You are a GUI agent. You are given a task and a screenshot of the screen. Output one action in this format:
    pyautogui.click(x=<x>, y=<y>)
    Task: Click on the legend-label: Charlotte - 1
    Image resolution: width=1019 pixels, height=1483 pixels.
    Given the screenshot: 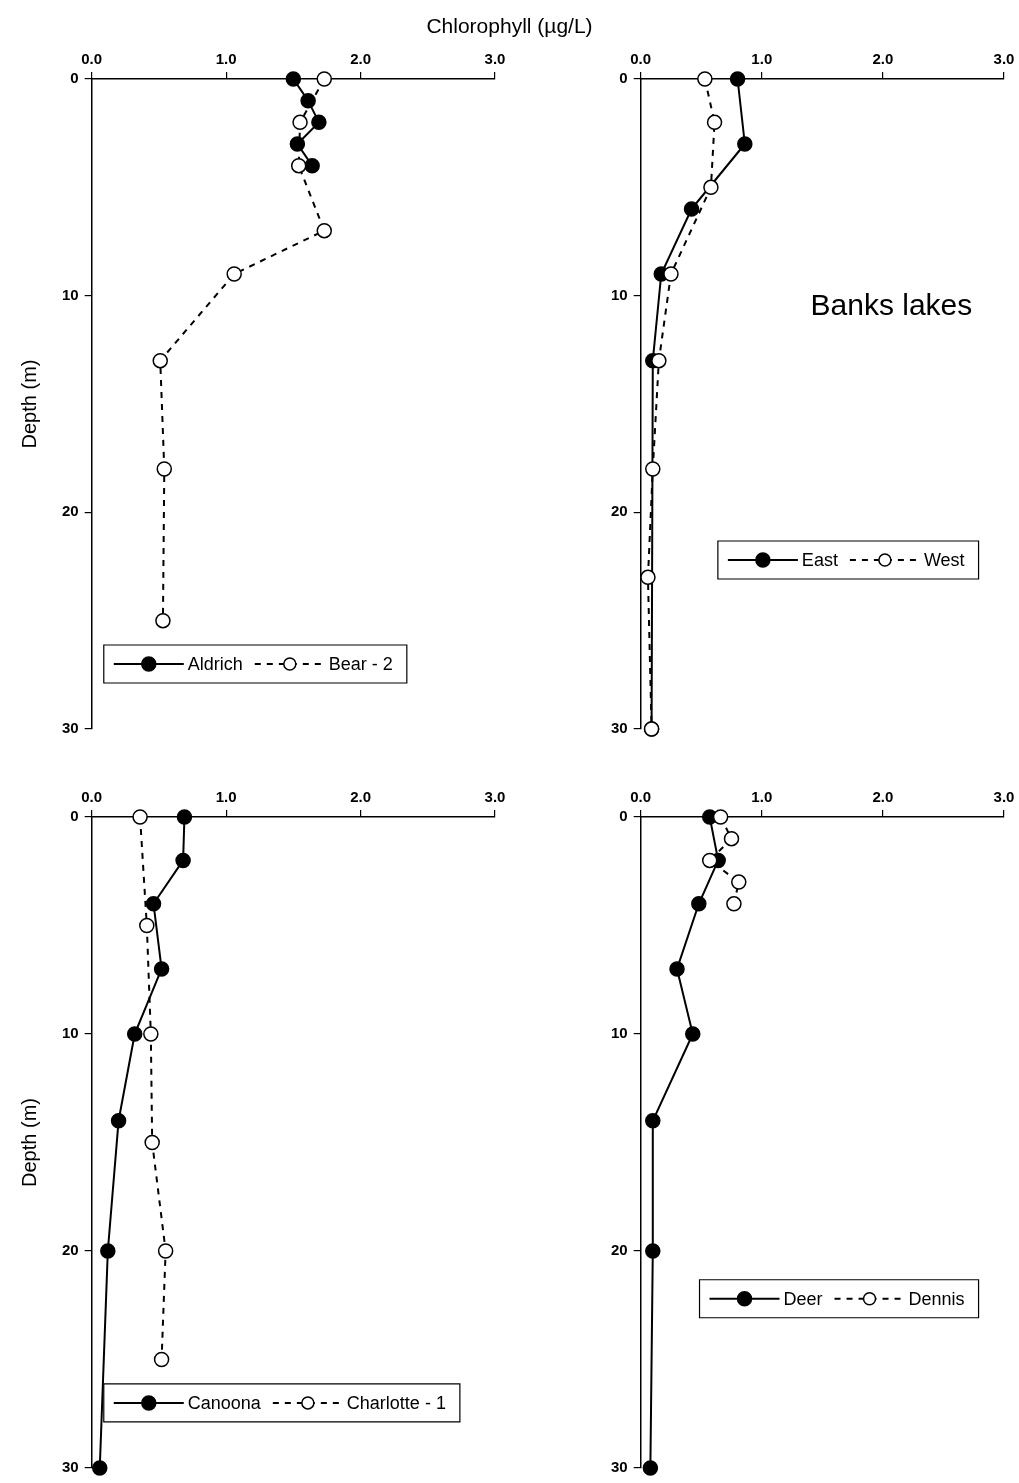 What is the action you would take?
    pyautogui.click(x=396, y=1402)
    